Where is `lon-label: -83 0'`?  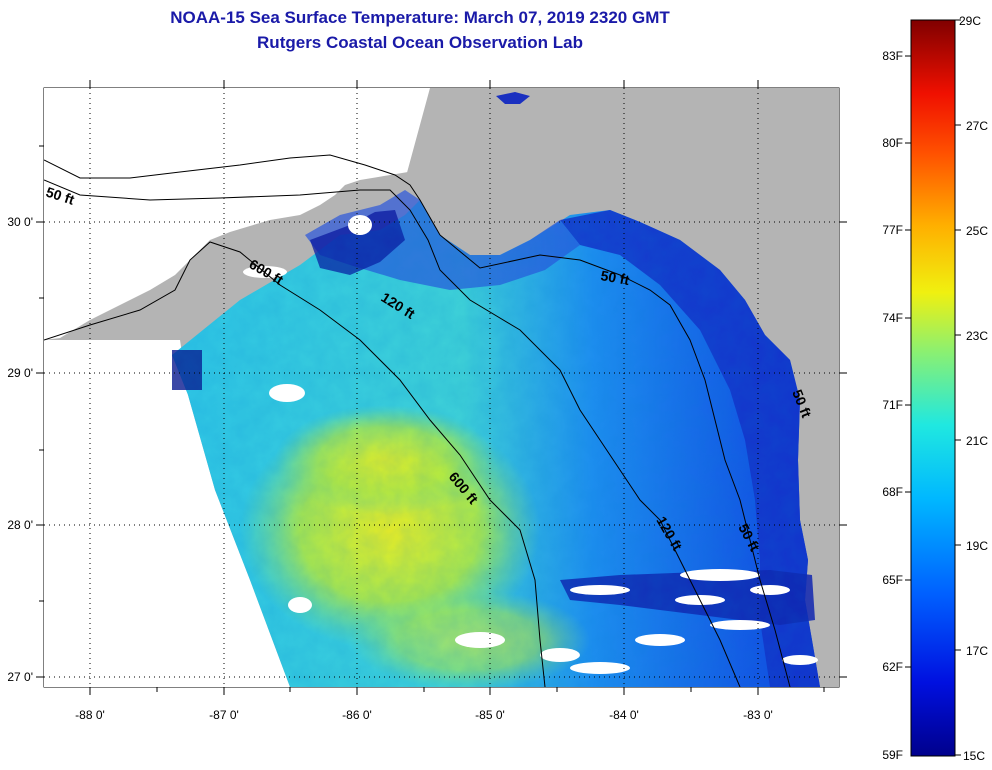
lon-label: -83 0' is located at coordinates (758, 715).